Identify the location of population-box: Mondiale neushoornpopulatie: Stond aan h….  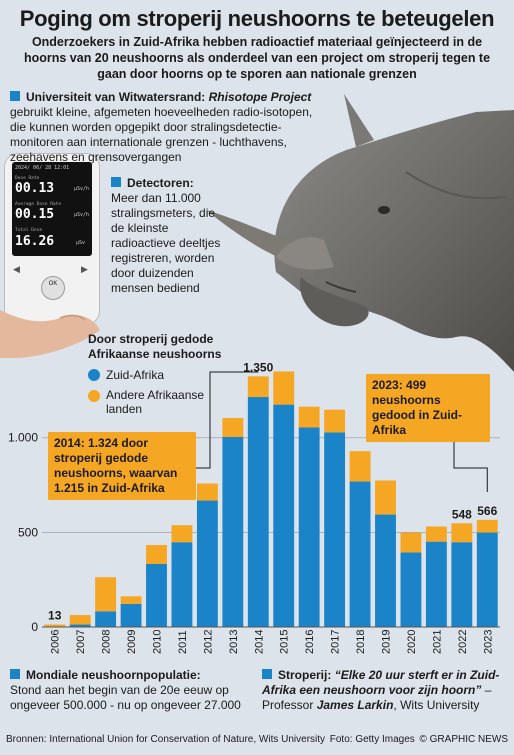
(130, 690).